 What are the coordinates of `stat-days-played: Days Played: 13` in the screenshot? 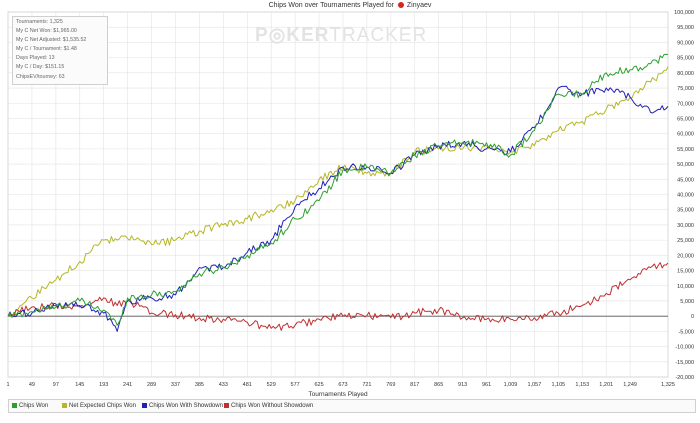 It's located at (35, 58).